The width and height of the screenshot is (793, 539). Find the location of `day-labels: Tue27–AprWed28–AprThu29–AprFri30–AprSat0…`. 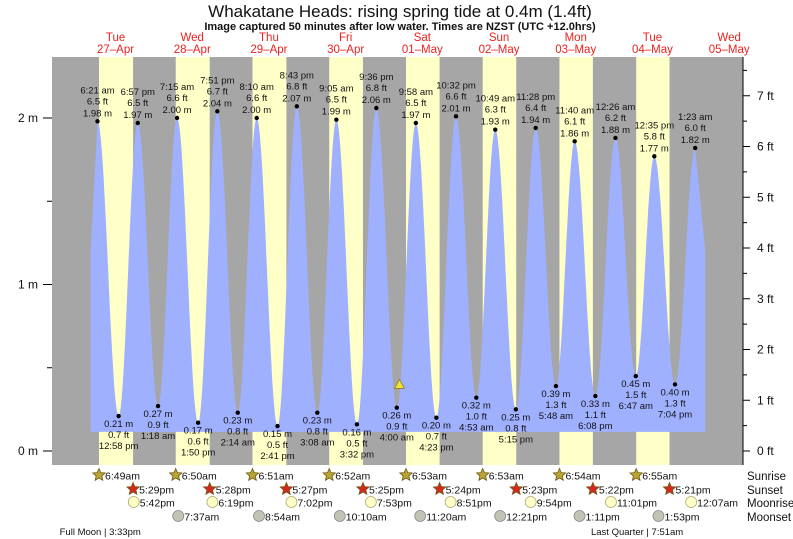

day-labels: Tue27–AprWed28–AprThu29–AprFri30–AprSat0… is located at coordinates (423, 44).